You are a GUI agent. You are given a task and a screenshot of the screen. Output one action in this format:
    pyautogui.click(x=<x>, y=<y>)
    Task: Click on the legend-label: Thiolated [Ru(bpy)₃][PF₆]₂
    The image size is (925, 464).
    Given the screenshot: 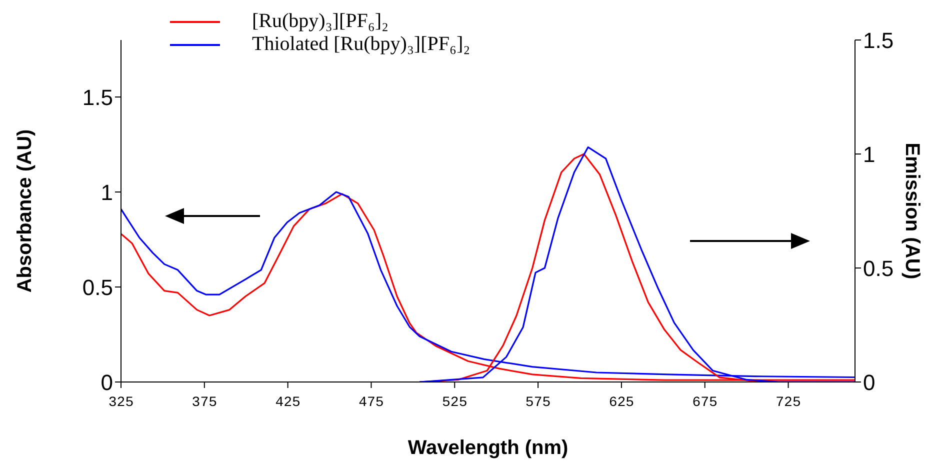 What is the action you would take?
    pyautogui.click(x=361, y=44)
    